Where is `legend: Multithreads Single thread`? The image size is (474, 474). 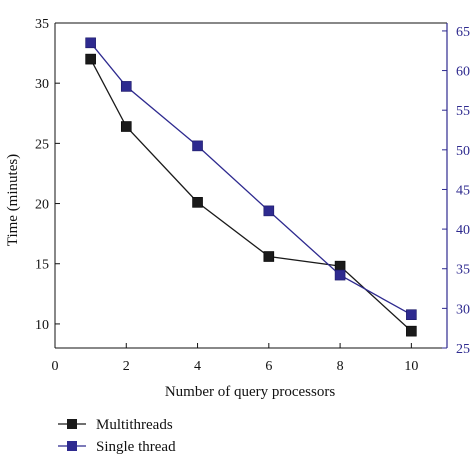 legend: Multithreads Single thread is located at coordinates (117, 436).